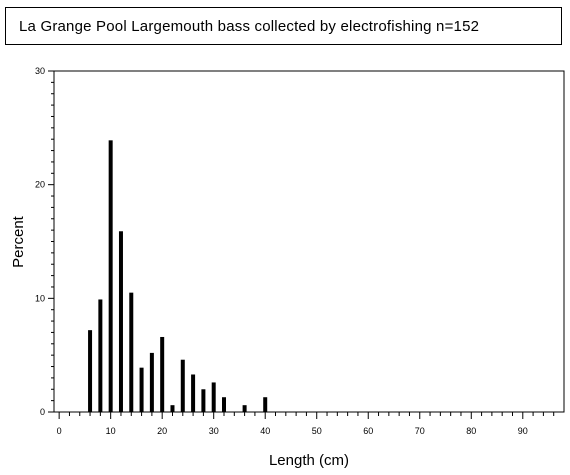 The height and width of the screenshot is (475, 570). Describe the element at coordinates (162, 431) in the screenshot. I see `x-tick-label: 20` at that location.